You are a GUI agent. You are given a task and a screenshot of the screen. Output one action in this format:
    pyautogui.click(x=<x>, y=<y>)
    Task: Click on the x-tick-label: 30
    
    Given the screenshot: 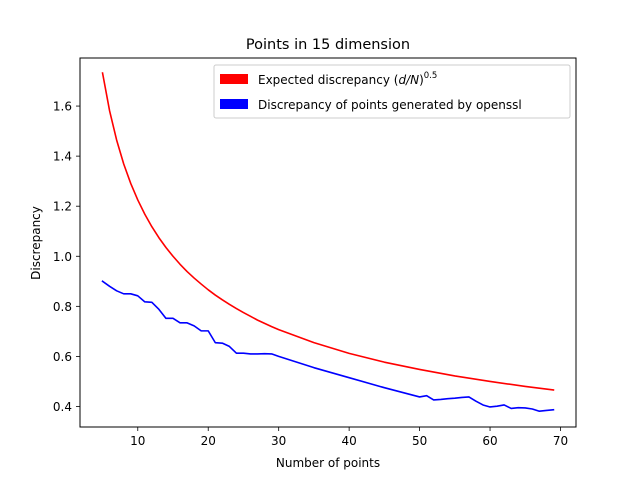 What is the action you would take?
    pyautogui.click(x=278, y=441)
    